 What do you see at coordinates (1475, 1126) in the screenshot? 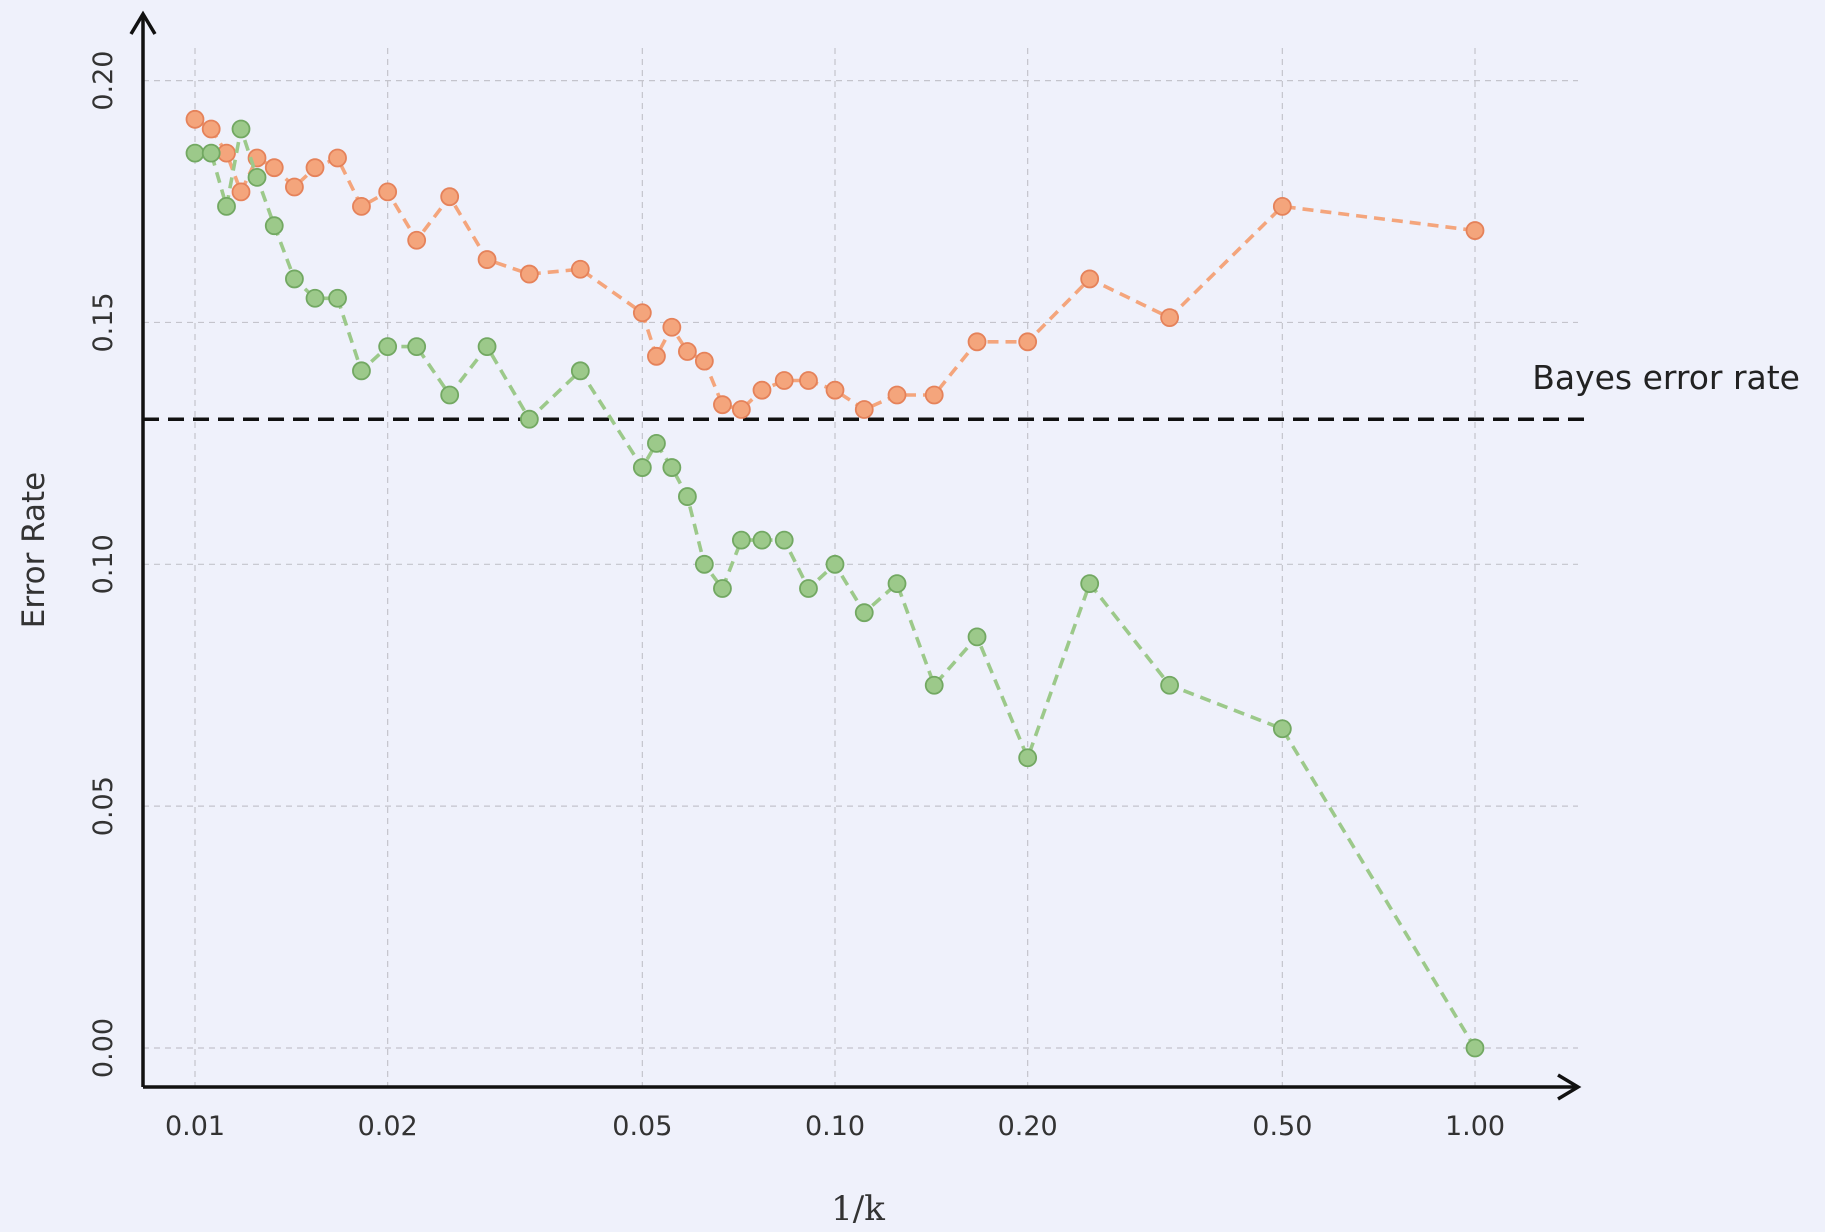
I see `x-tick-label: 1.00` at bounding box center [1475, 1126].